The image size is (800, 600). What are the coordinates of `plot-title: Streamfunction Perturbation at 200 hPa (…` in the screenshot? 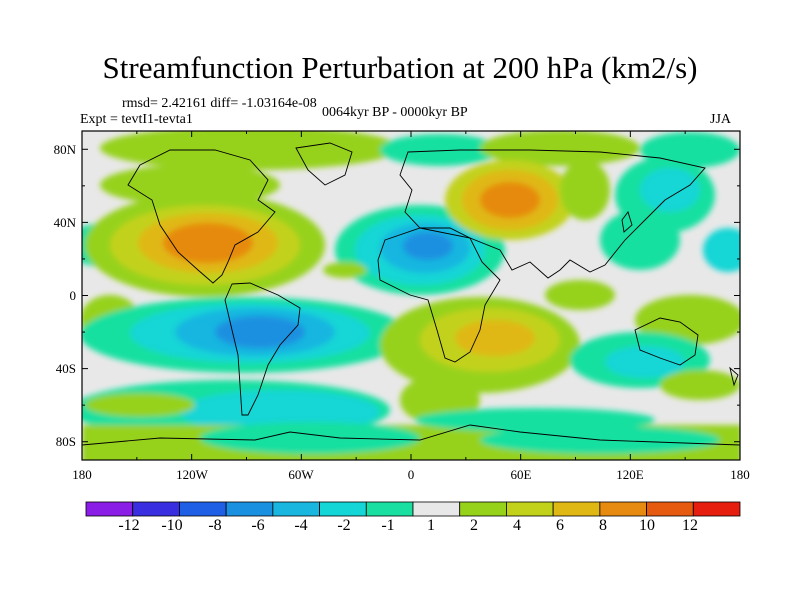 It's located at (400, 67).